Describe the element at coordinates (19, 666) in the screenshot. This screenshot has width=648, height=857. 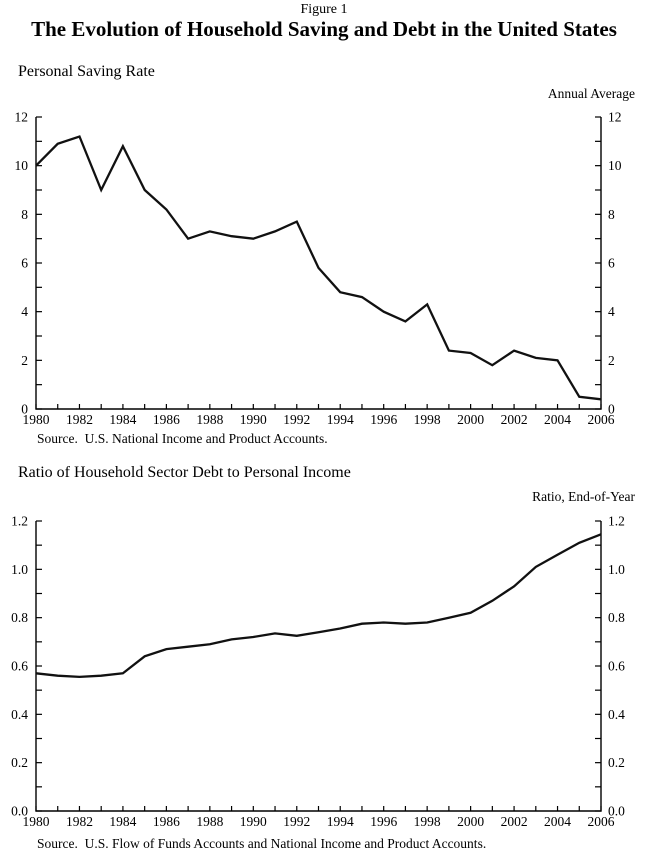
I see `y-axis-tick-label-left: 0.6` at that location.